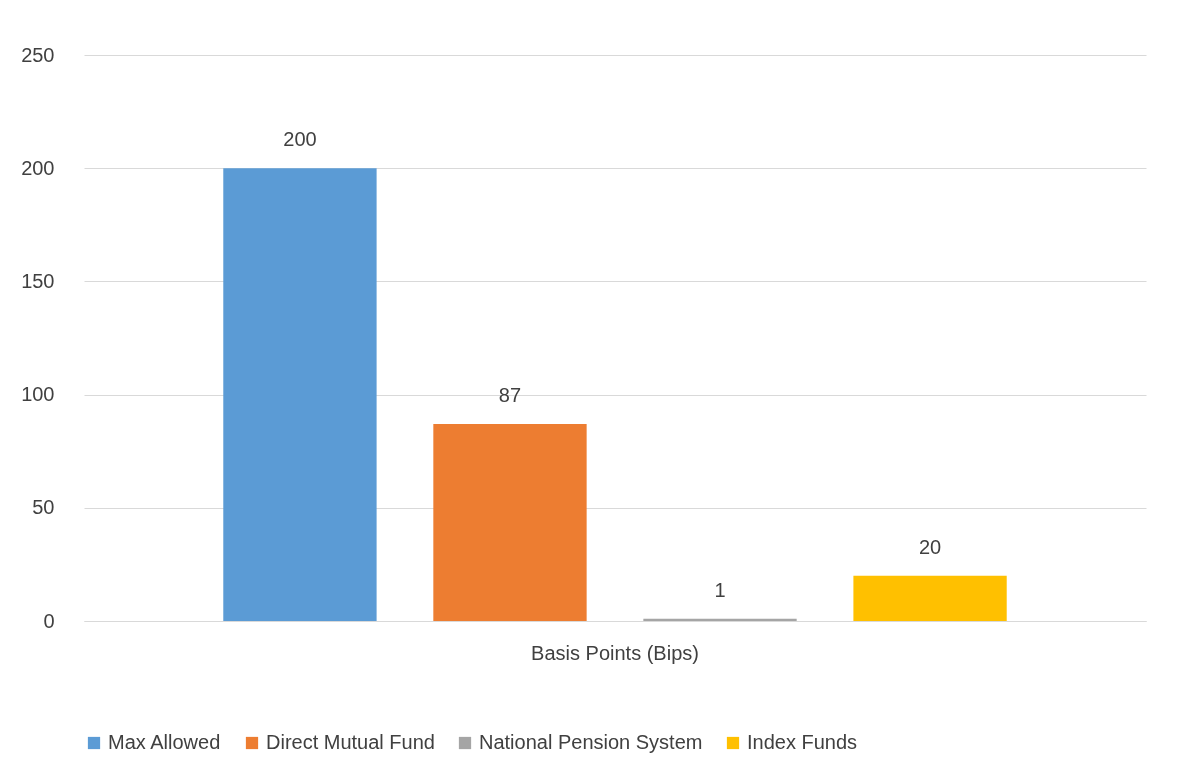 The width and height of the screenshot is (1186, 774). I want to click on data-label: 87, so click(510, 395).